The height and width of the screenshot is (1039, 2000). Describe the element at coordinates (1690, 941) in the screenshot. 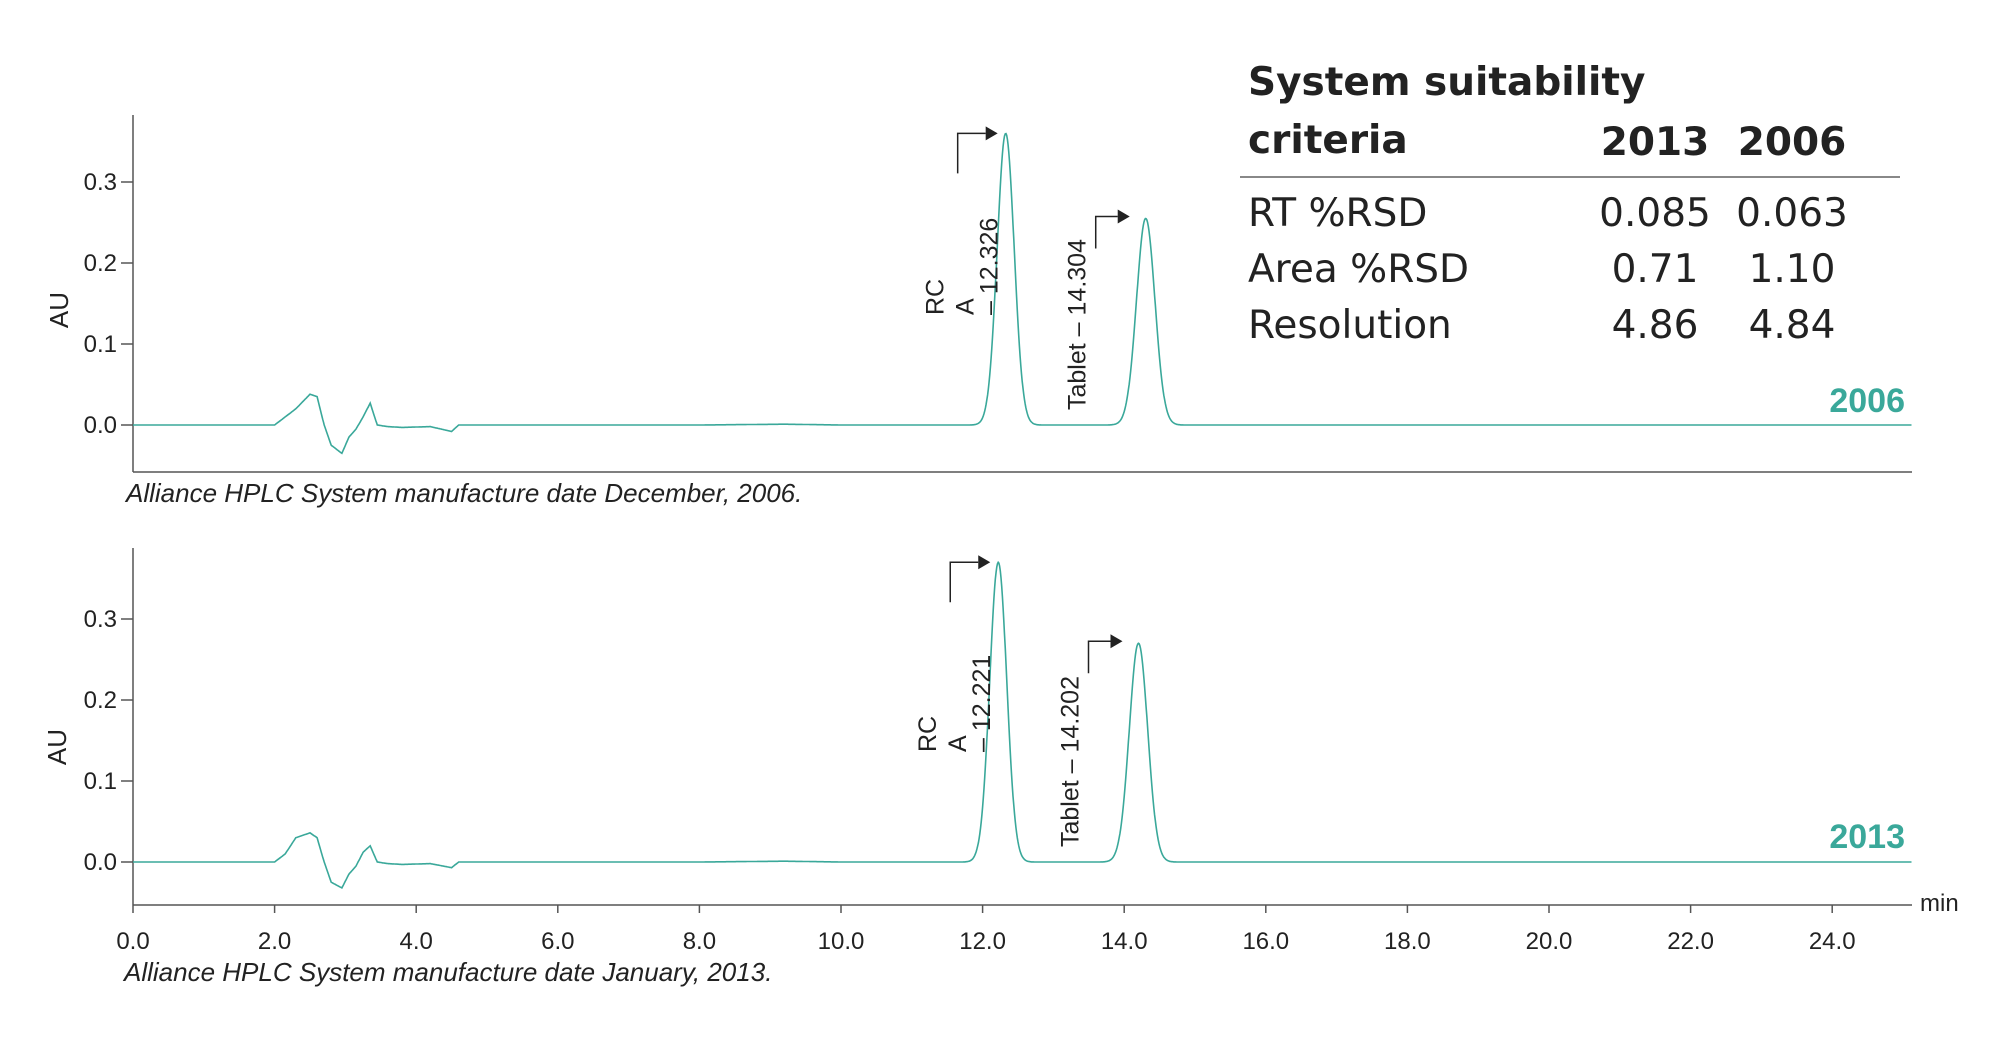

I see `x-tick-label: 22.0` at that location.